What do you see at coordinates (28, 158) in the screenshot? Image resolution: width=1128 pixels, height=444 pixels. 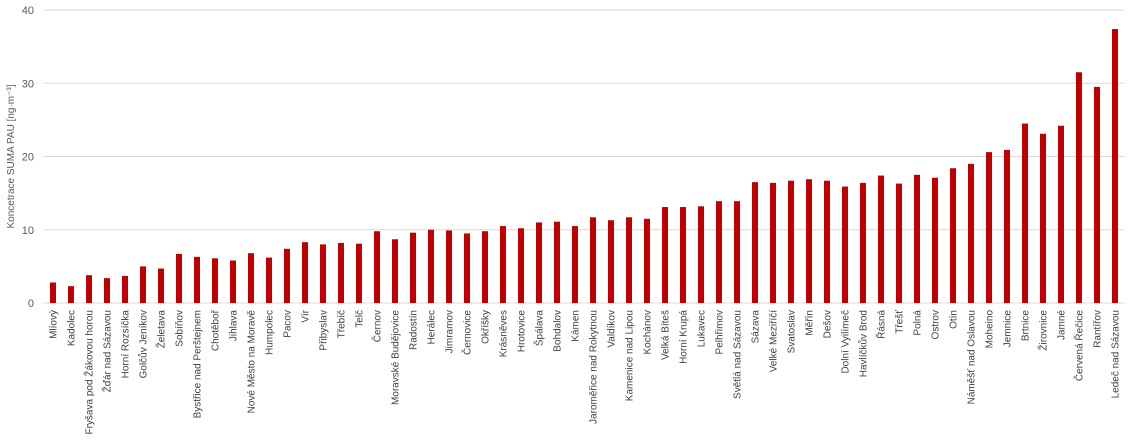 I see `y-tick-label: 20` at bounding box center [28, 158].